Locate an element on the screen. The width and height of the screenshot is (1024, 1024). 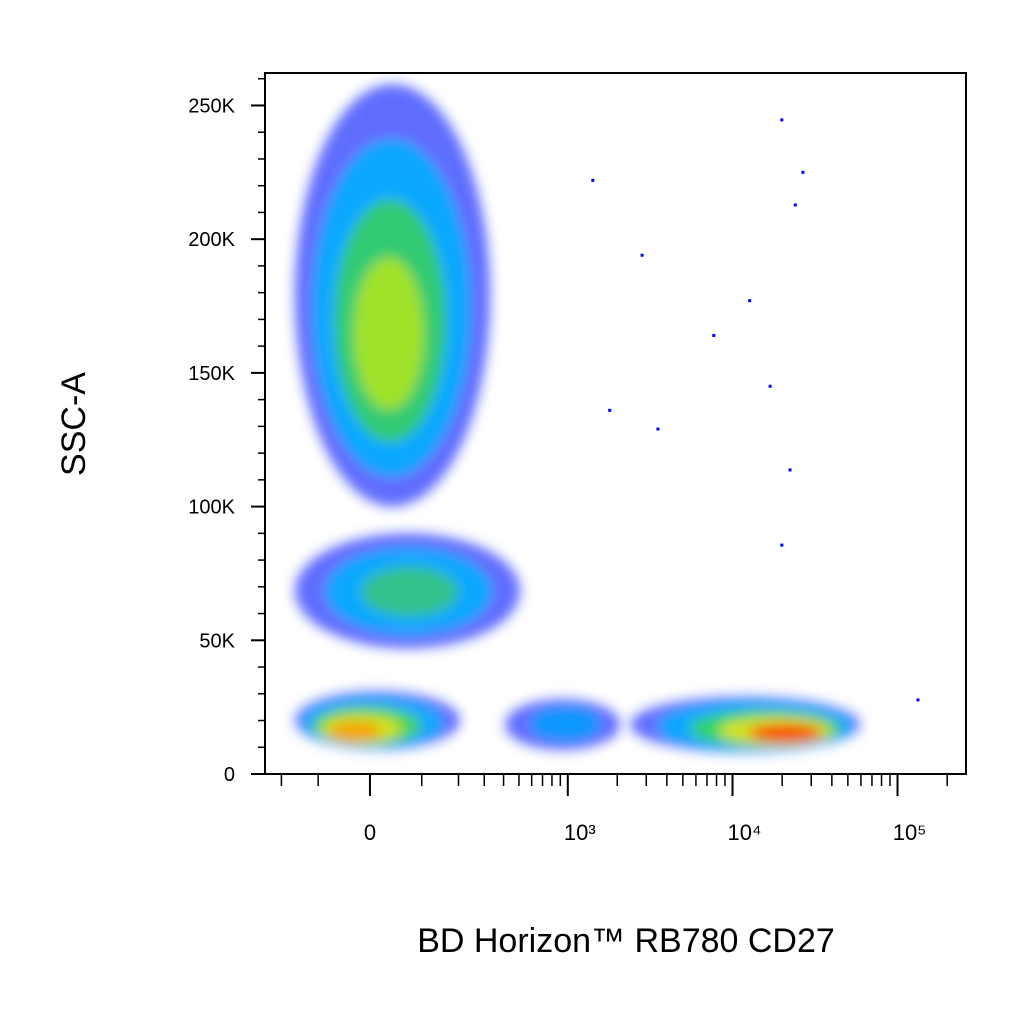
y-tick-label: 0 is located at coordinates (229, 775).